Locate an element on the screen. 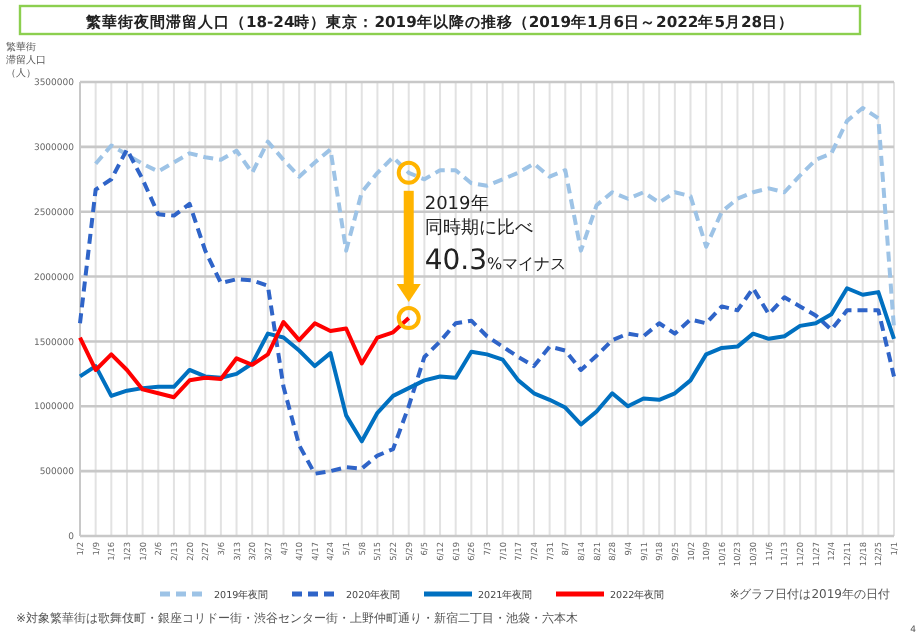 This screenshot has height=640, width=924. annotation: 同時期に比べ is located at coordinates (478, 227).